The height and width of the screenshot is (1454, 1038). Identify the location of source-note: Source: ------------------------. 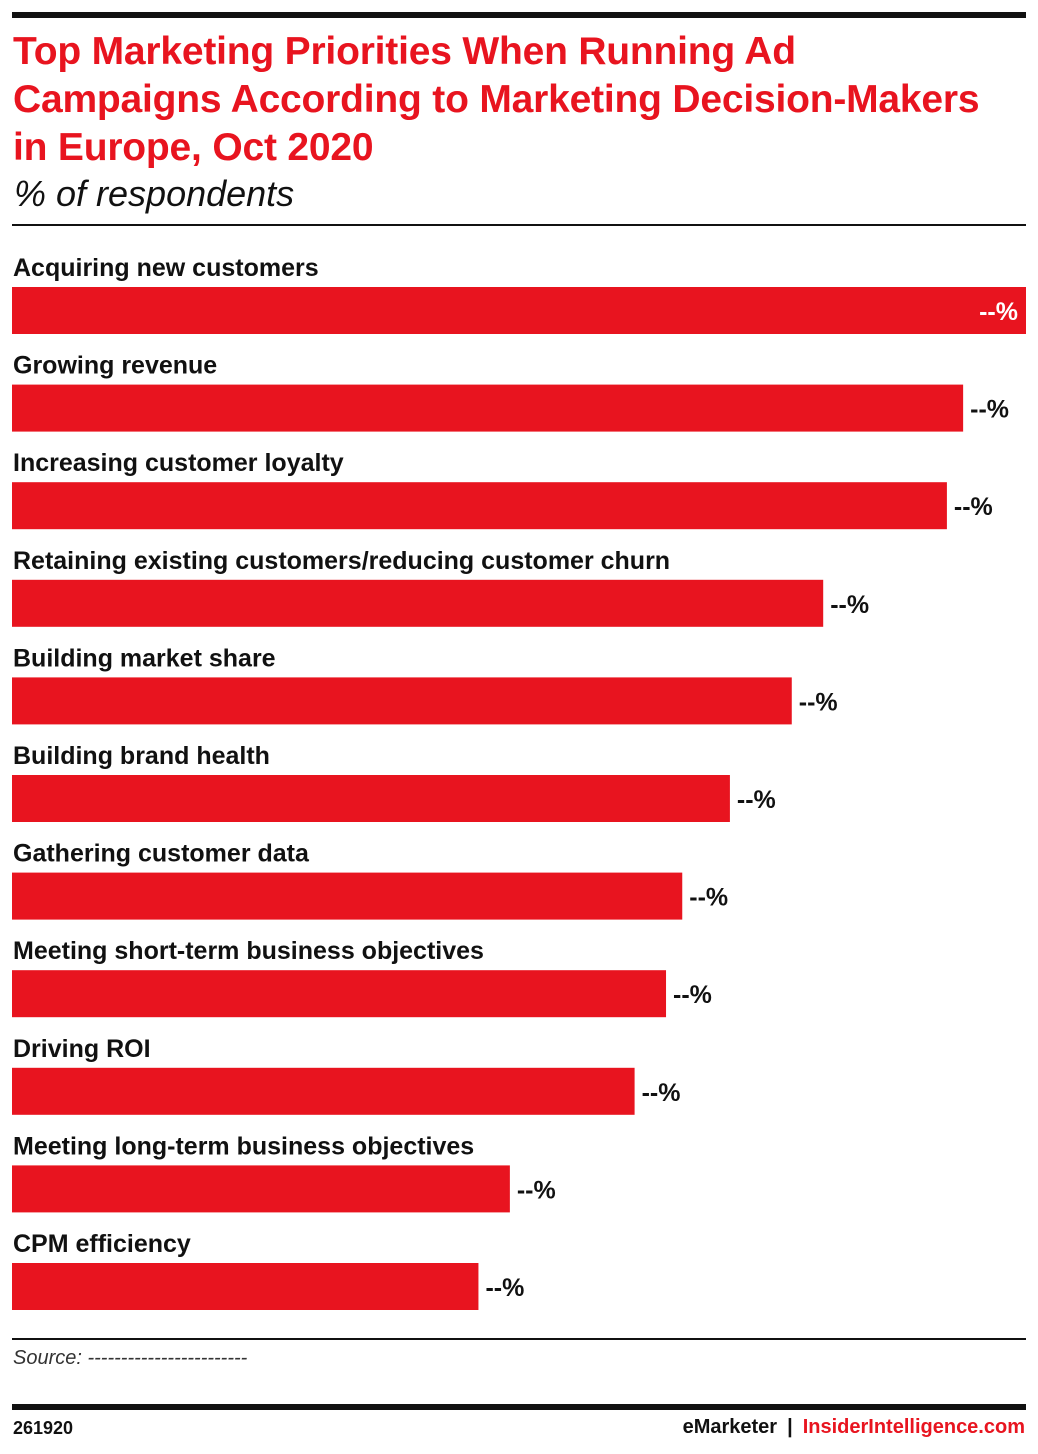
(130, 1358).